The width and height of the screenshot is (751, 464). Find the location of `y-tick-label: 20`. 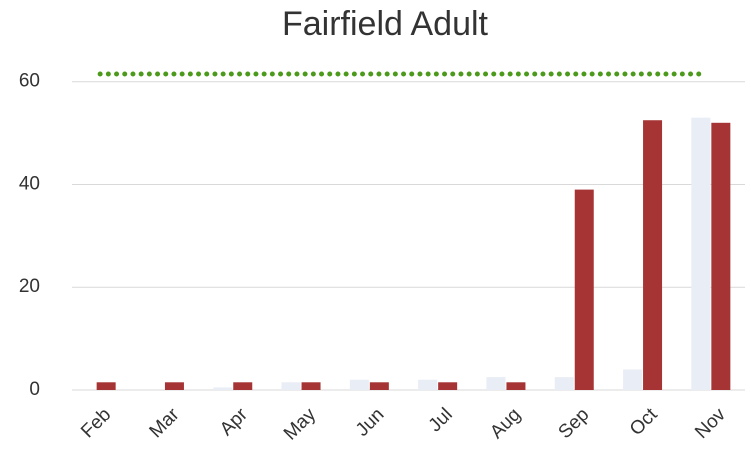

y-tick-label: 20 is located at coordinates (29, 286).